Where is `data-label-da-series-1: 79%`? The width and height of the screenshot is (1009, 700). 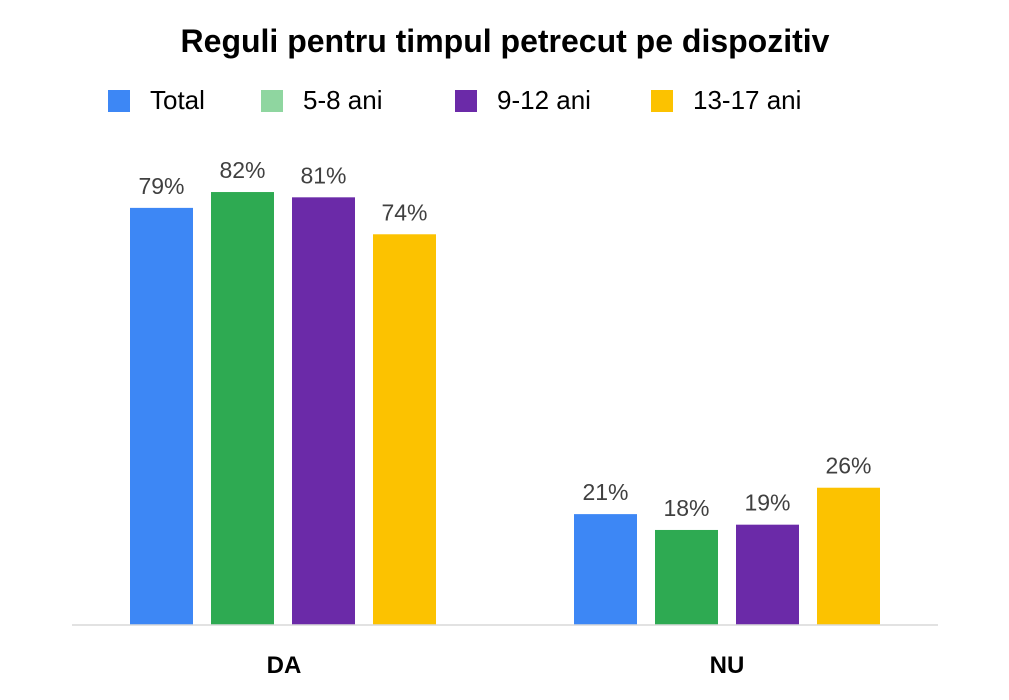
data-label-da-series-1: 79% is located at coordinates (161, 186).